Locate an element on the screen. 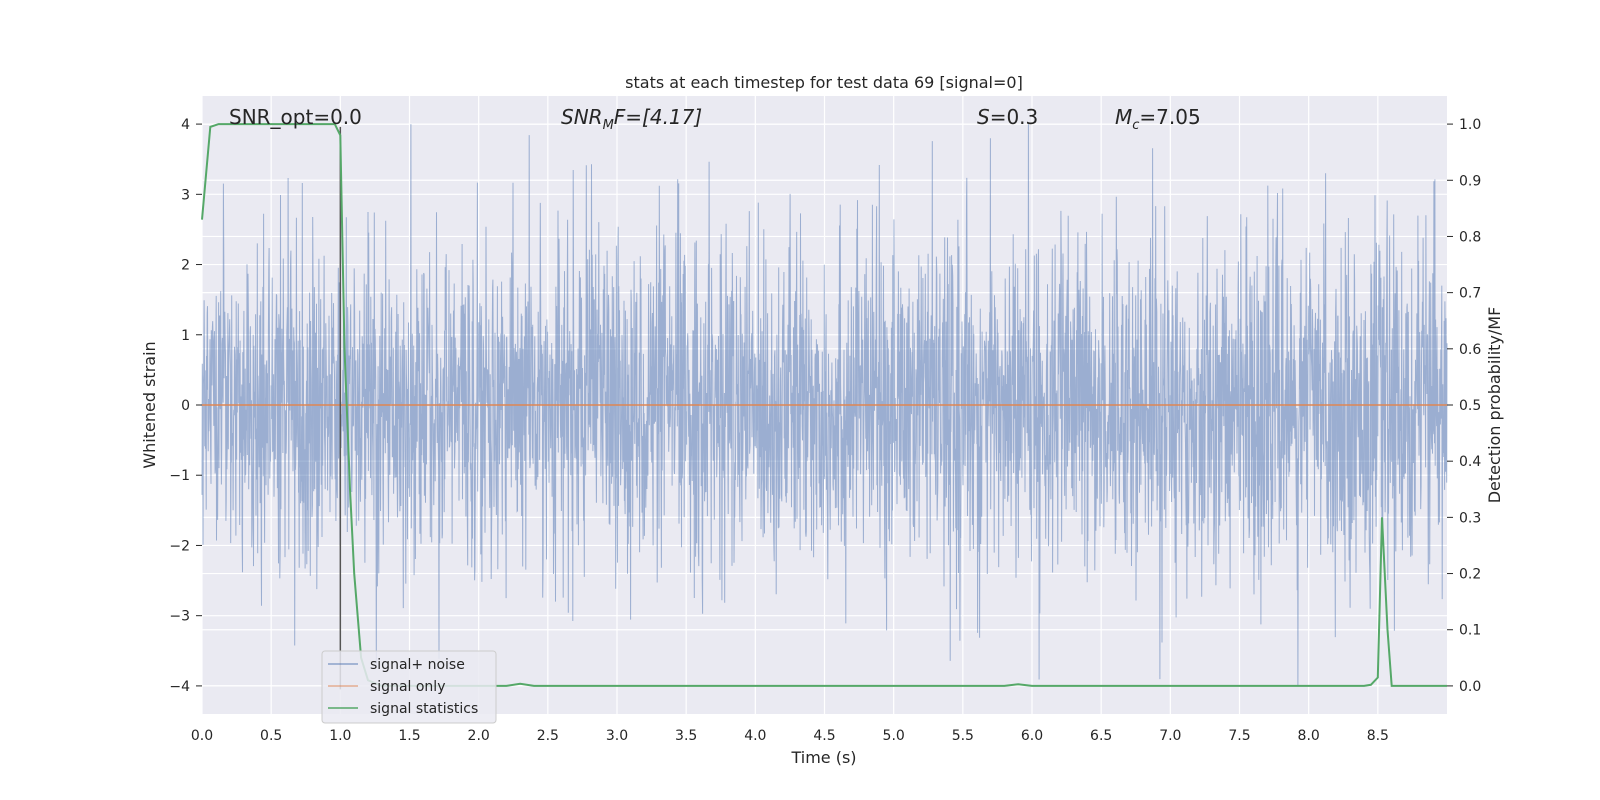  annotation-mc: Mc=7.05 is located at coordinates (1158, 119).